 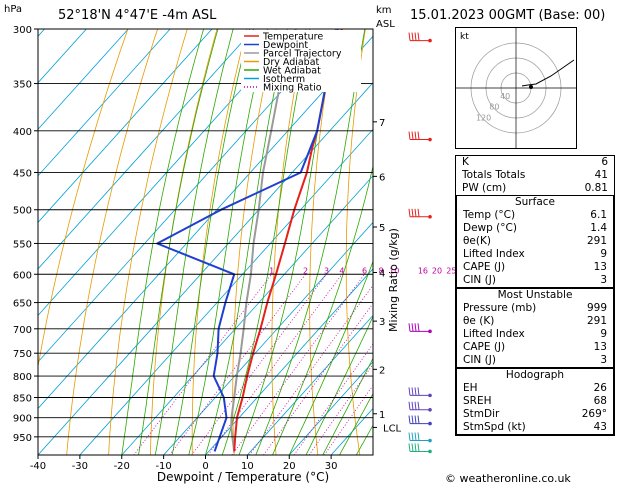 What do you see at coordinates (122, 466) in the screenshot?
I see `x-tick-label: -20` at bounding box center [122, 466].